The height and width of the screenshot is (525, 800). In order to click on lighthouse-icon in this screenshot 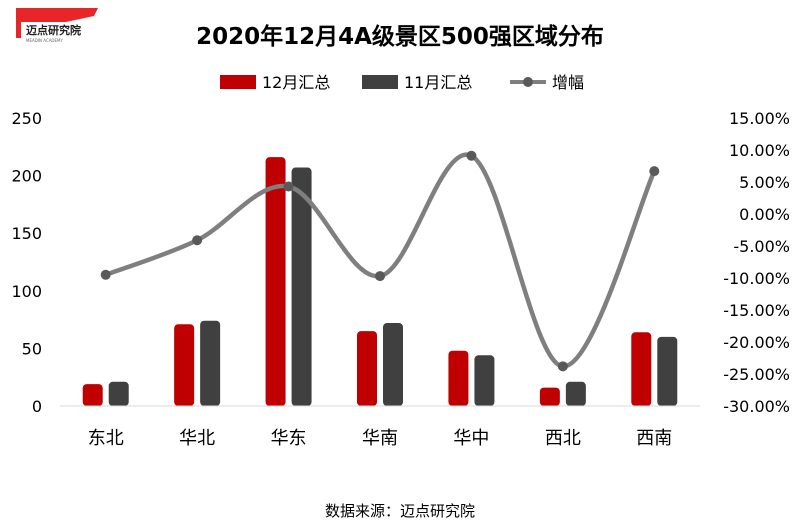, I will do `click(18, 24)`.